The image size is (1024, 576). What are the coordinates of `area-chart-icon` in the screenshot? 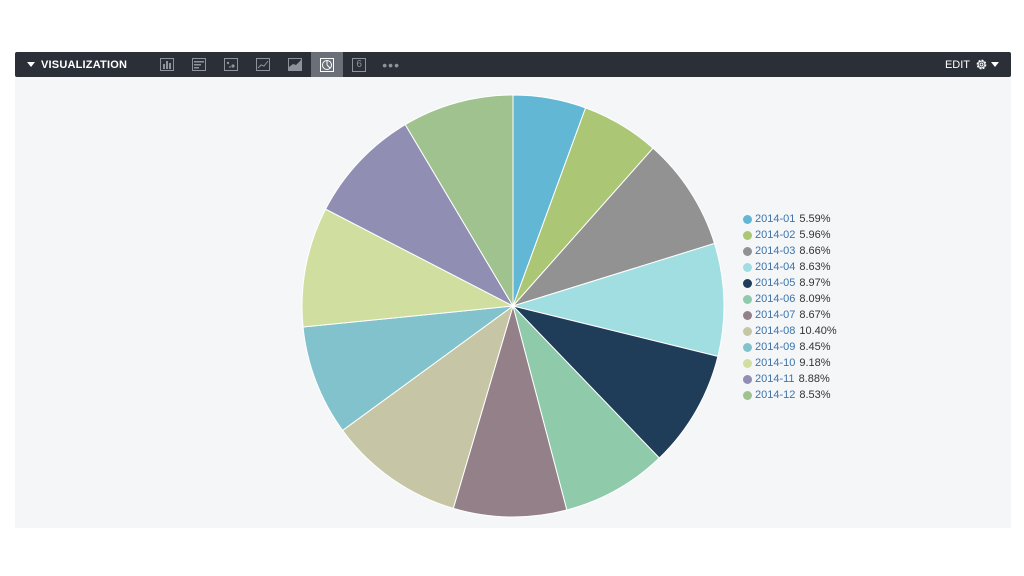 It's located at (295, 64).